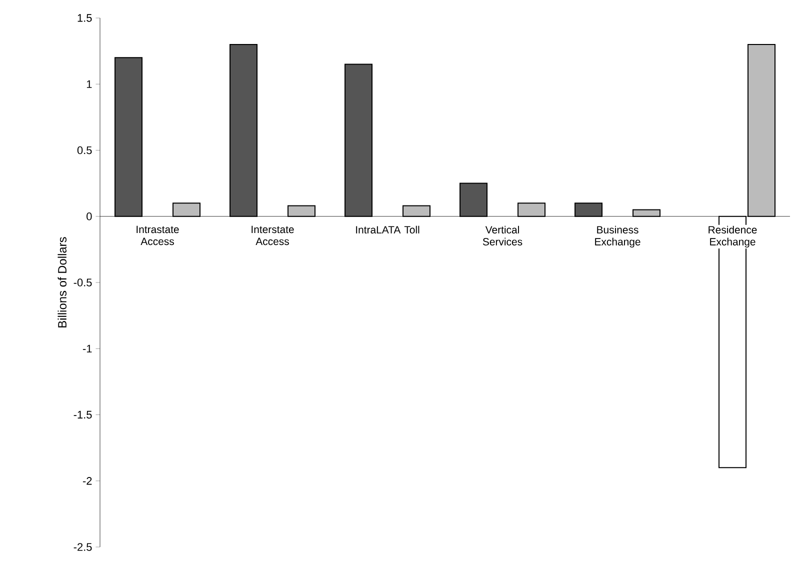 Image resolution: width=792 pixels, height=561 pixels. What do you see at coordinates (85, 18) in the screenshot?
I see `y-tick-label: 1.5` at bounding box center [85, 18].